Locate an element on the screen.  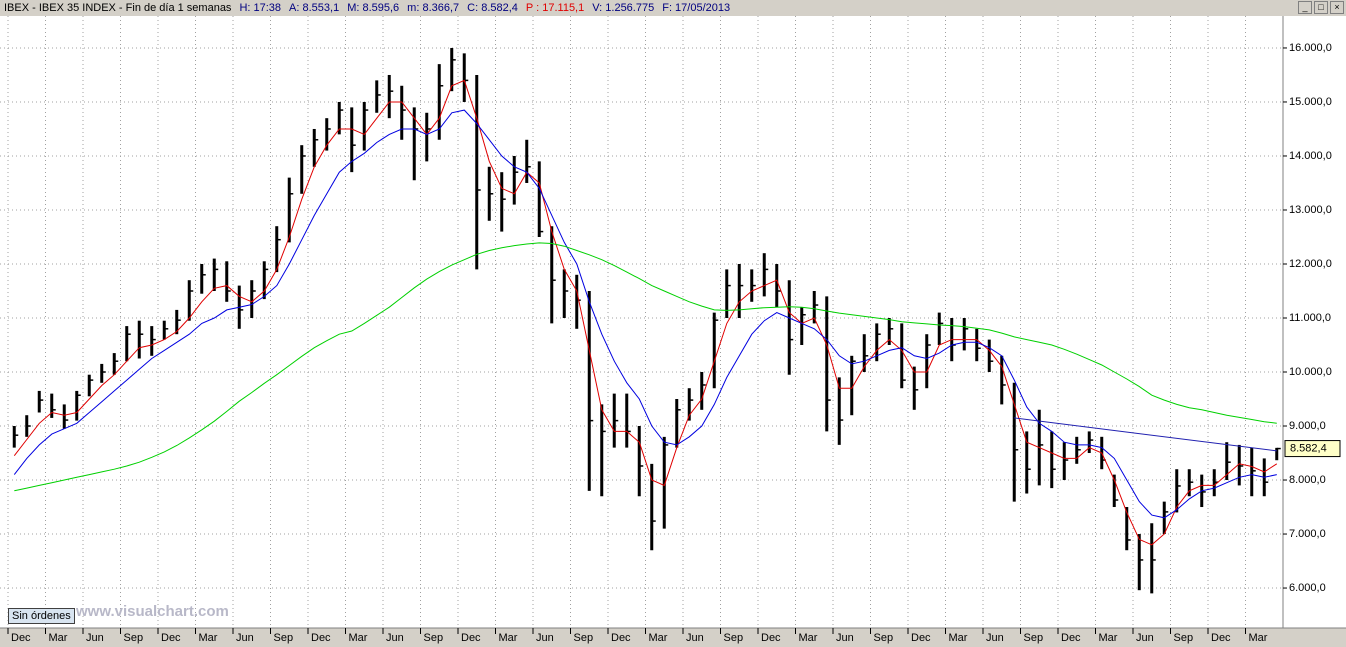
y-tick-label: 9.000,0 is located at coordinates (1307, 426).